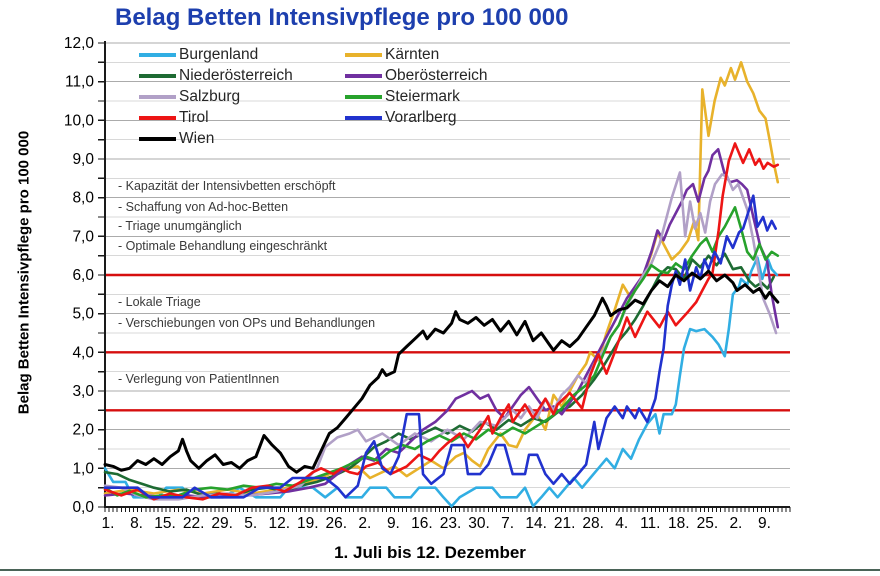 This screenshot has width=880, height=576. Describe the element at coordinates (83, 391) in the screenshot. I see `y-tick-label: 3,0` at that location.